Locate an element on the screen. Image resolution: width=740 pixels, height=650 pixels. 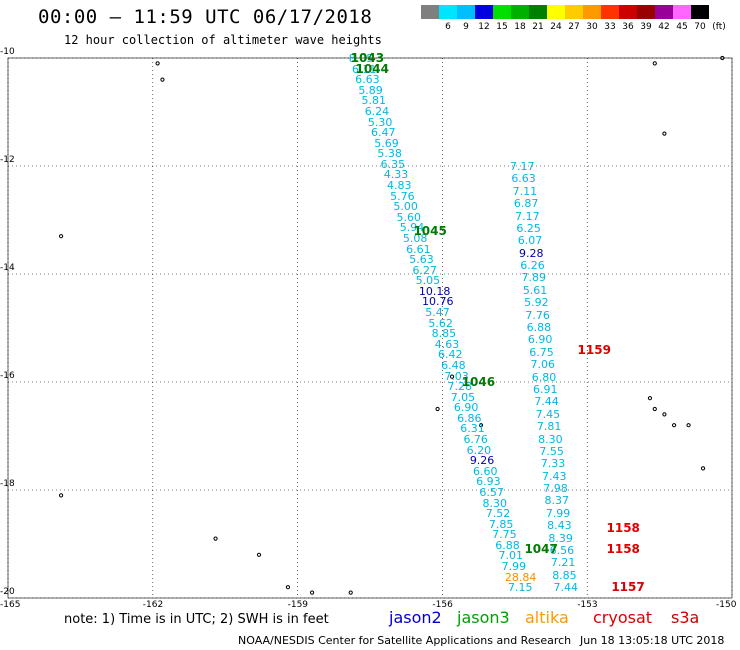
latitude-label: -20 is located at coordinates (7, 592).